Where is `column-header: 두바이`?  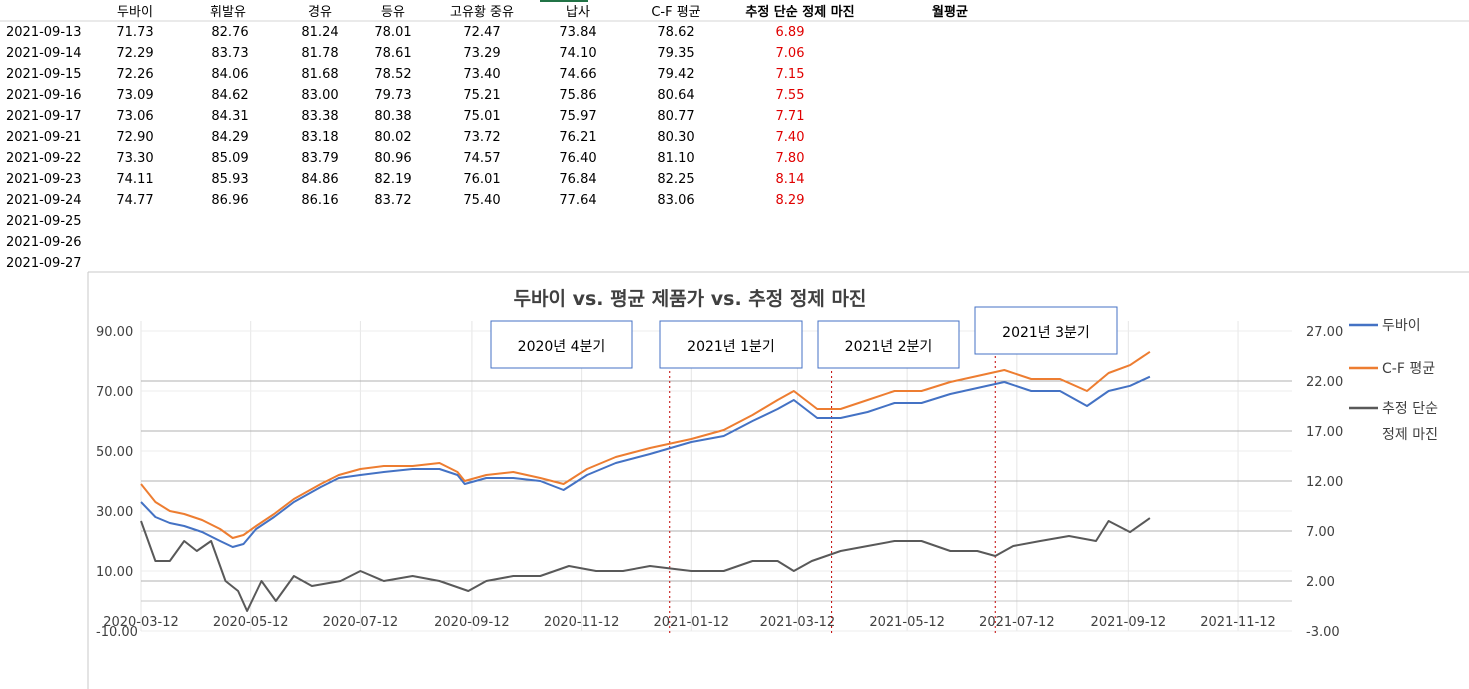 column-header: 두바이 is located at coordinates (135, 12).